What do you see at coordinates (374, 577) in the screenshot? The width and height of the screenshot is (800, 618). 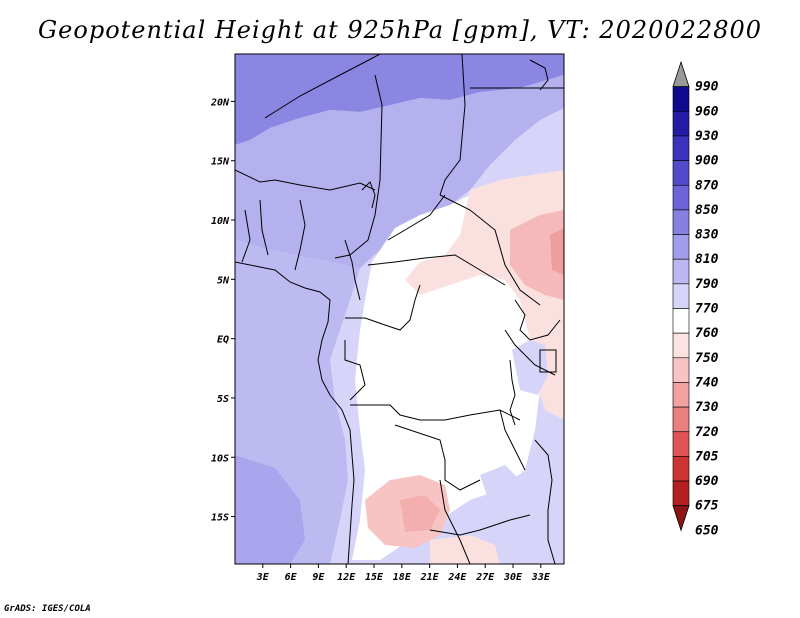 I see `lon-tick-label: 15E` at bounding box center [374, 577].